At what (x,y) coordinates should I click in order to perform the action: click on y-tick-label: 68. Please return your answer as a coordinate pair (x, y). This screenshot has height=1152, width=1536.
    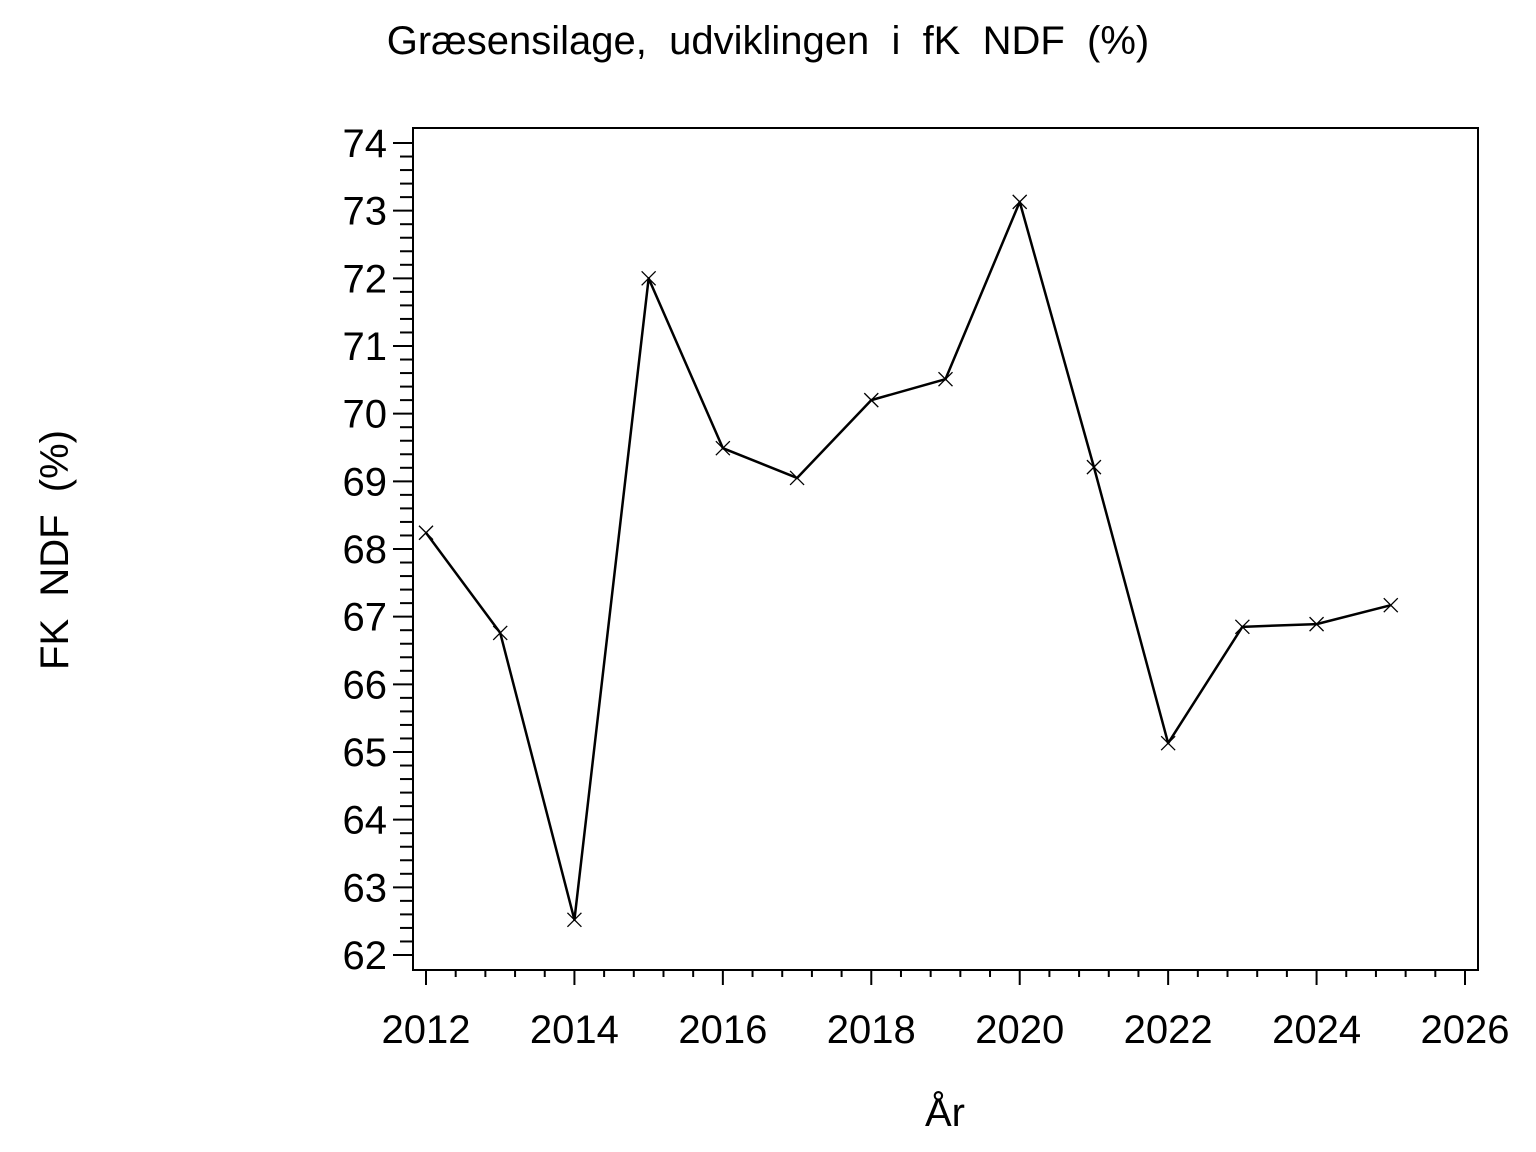
    Looking at the image, I should click on (365, 550).